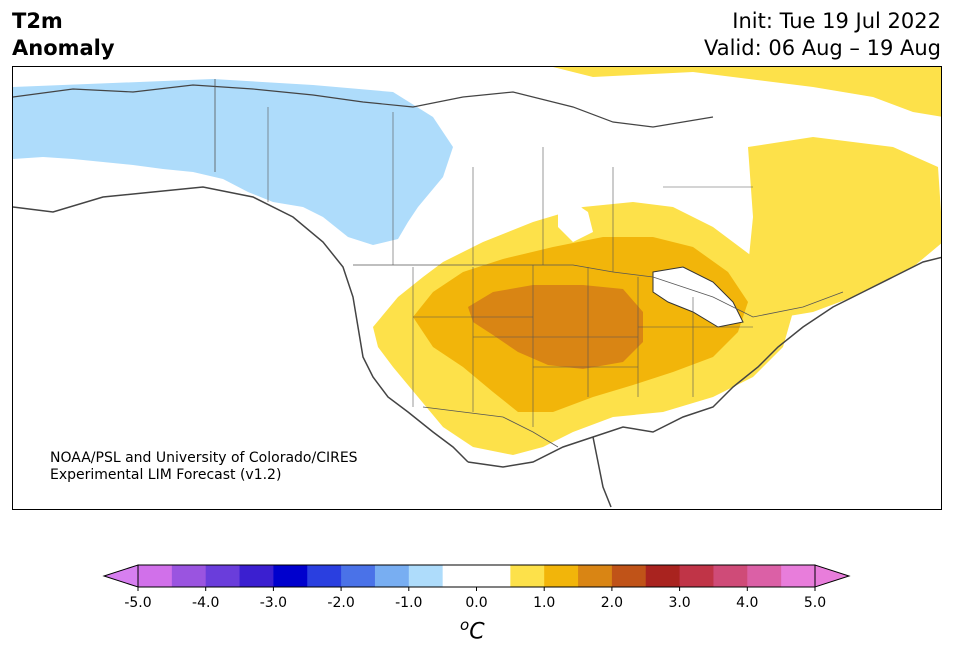 Image resolution: width=953 pixels, height=656 pixels. What do you see at coordinates (477, 632) in the screenshot?
I see `unit-letter: C` at bounding box center [477, 632].